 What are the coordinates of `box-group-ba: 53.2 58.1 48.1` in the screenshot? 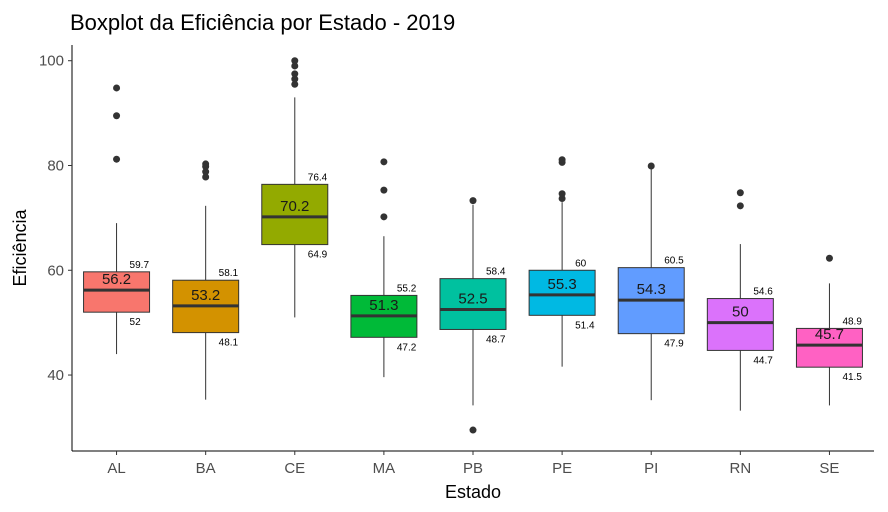 It's located at (206, 280).